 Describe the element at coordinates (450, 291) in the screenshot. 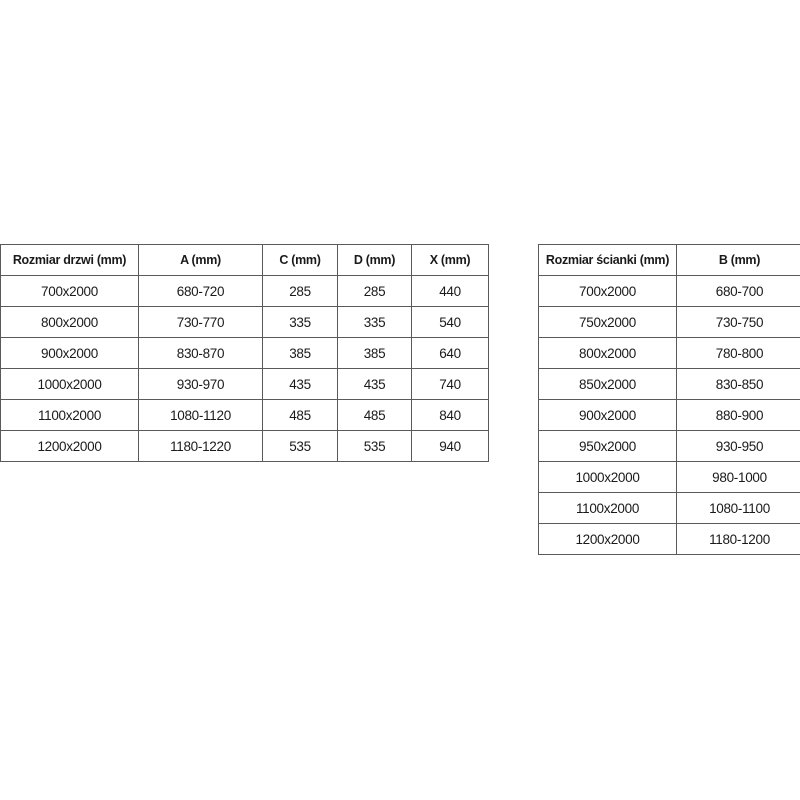

I see `table-cell: 440` at that location.